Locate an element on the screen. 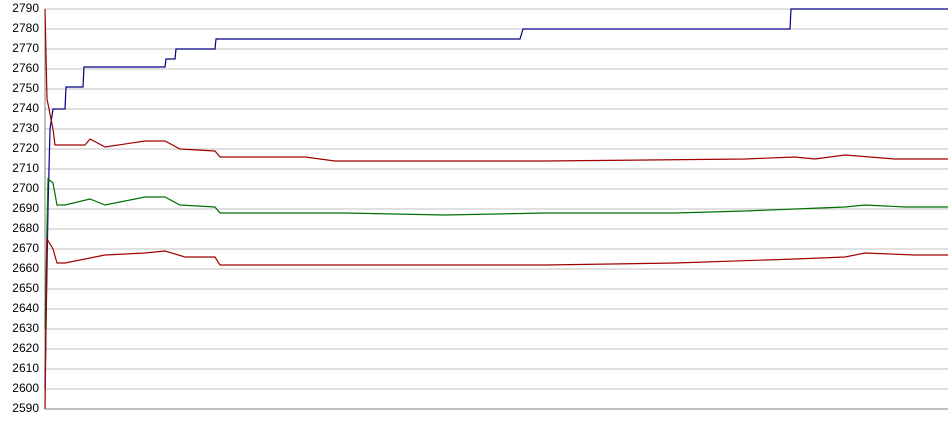 Image resolution: width=950 pixels, height=435 pixels. y-tick-label: 2680 is located at coordinates (25, 228).